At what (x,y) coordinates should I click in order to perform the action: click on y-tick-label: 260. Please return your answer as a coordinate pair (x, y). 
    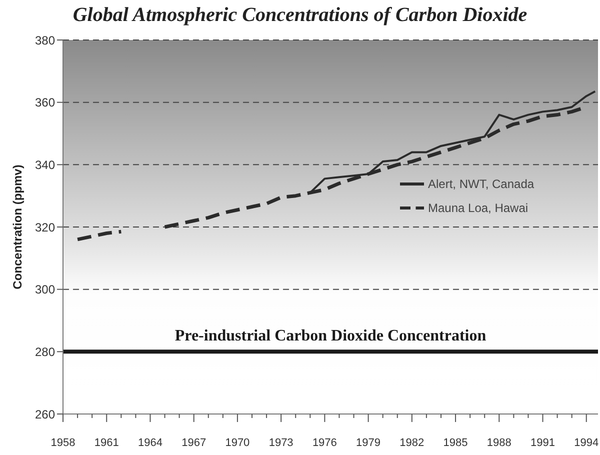
    Looking at the image, I should click on (45, 414).